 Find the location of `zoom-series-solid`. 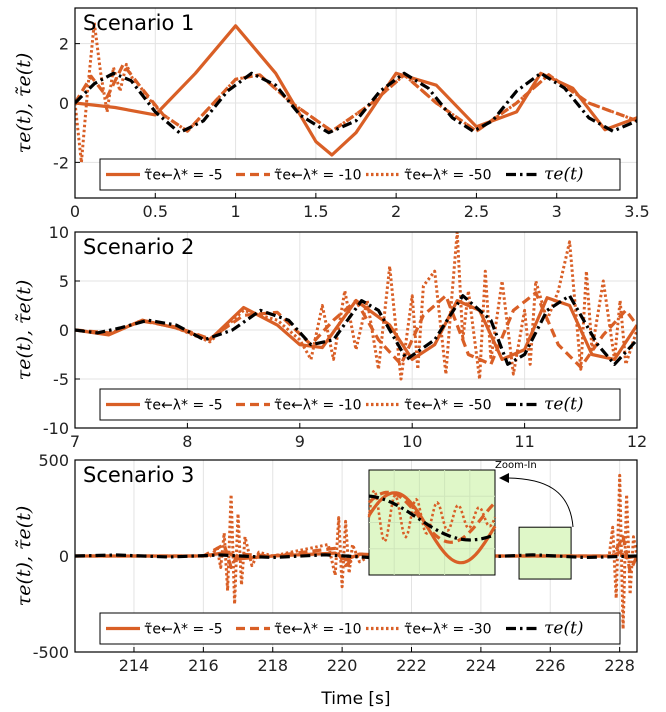

zoom-series-solid is located at coordinates (432, 528).